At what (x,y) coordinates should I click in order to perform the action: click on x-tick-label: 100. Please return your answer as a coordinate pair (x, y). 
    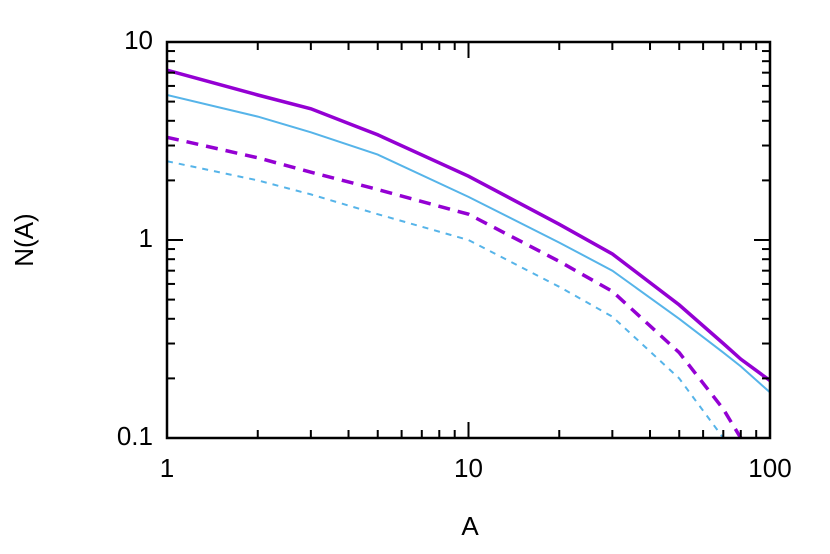
    Looking at the image, I should click on (769, 468).